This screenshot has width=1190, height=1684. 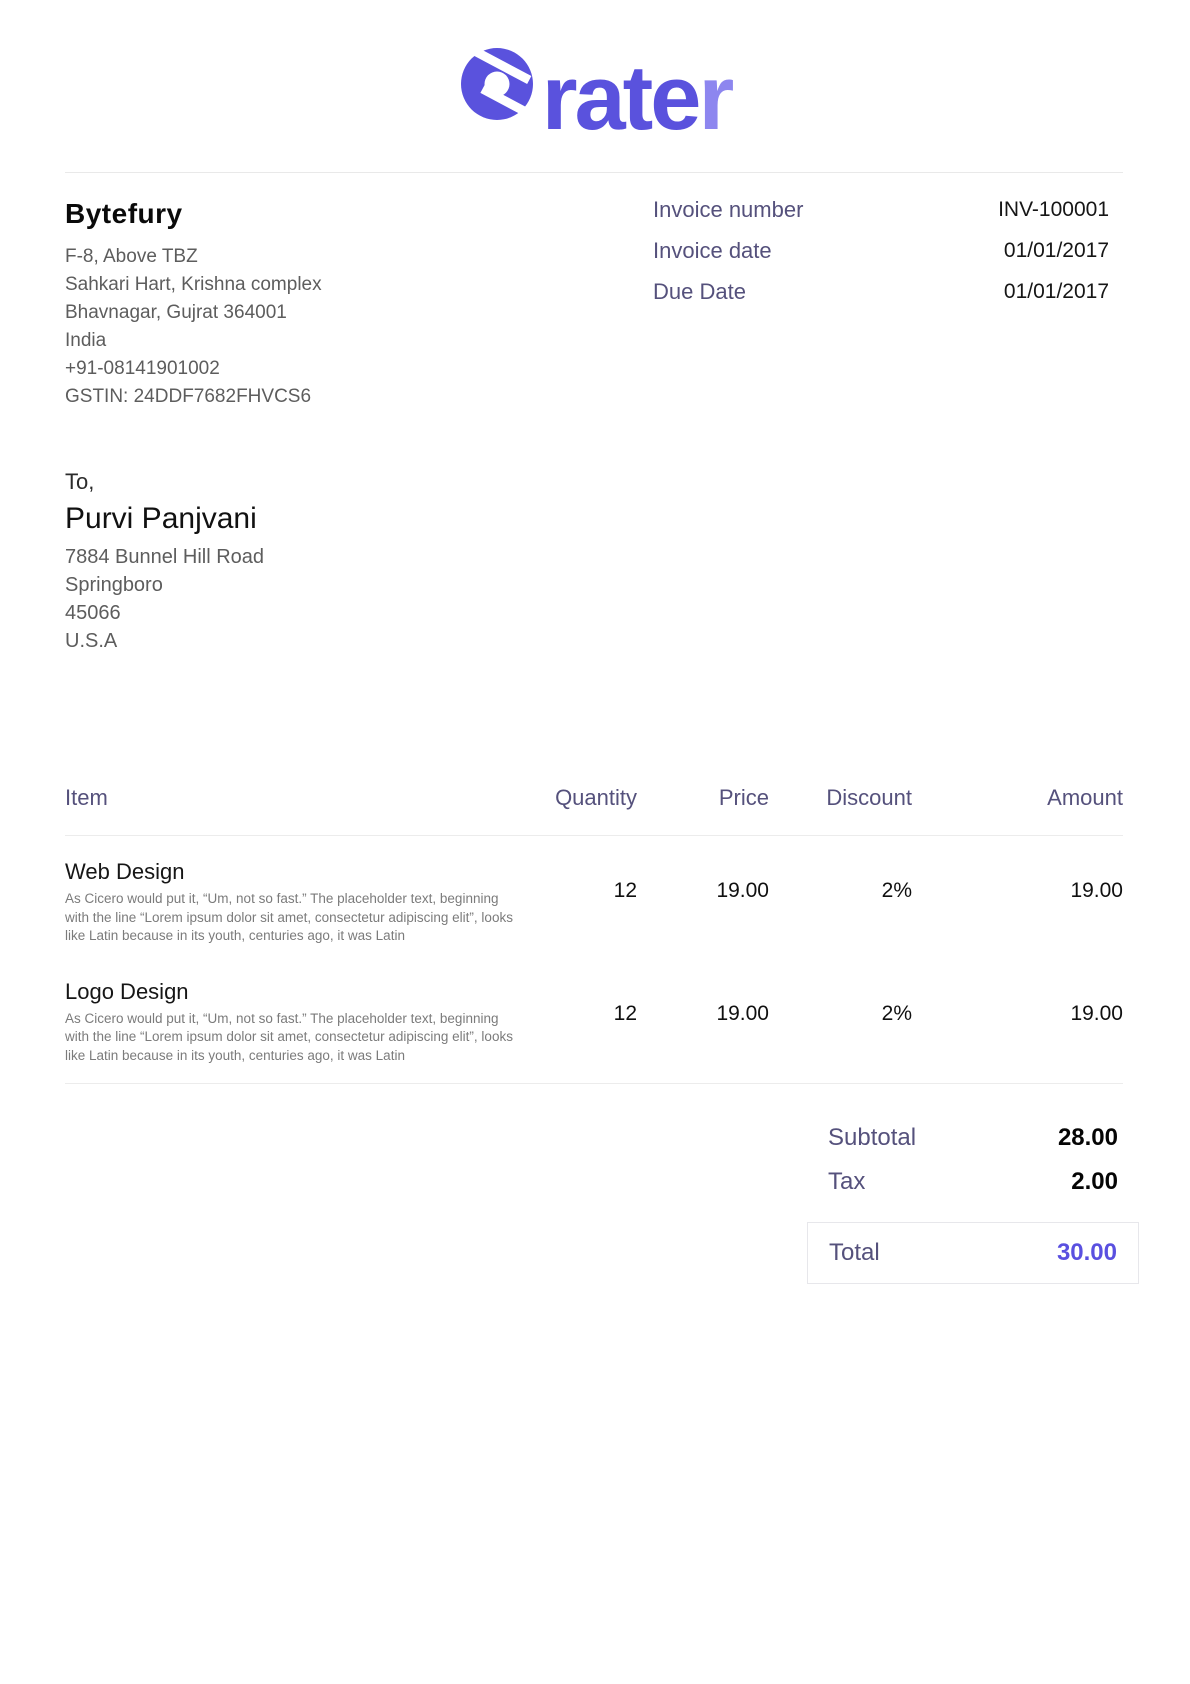 I want to click on subtotal-row: Subtotal 28.00, so click(x=973, y=1138).